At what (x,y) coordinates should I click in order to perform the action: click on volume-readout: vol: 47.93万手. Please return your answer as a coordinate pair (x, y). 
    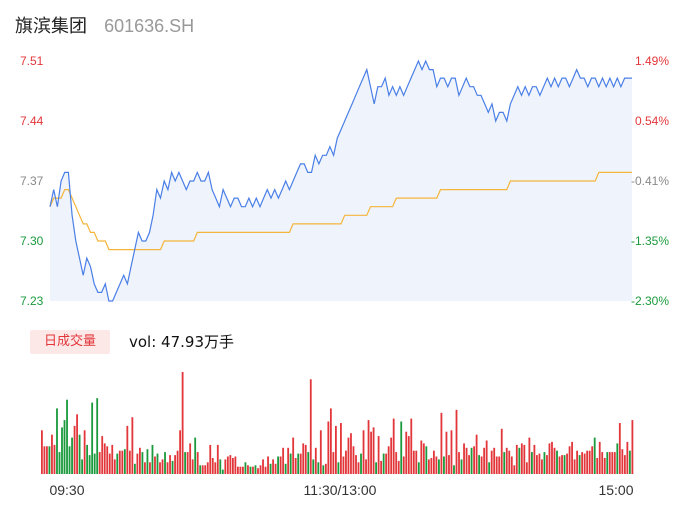
    Looking at the image, I should click on (181, 341).